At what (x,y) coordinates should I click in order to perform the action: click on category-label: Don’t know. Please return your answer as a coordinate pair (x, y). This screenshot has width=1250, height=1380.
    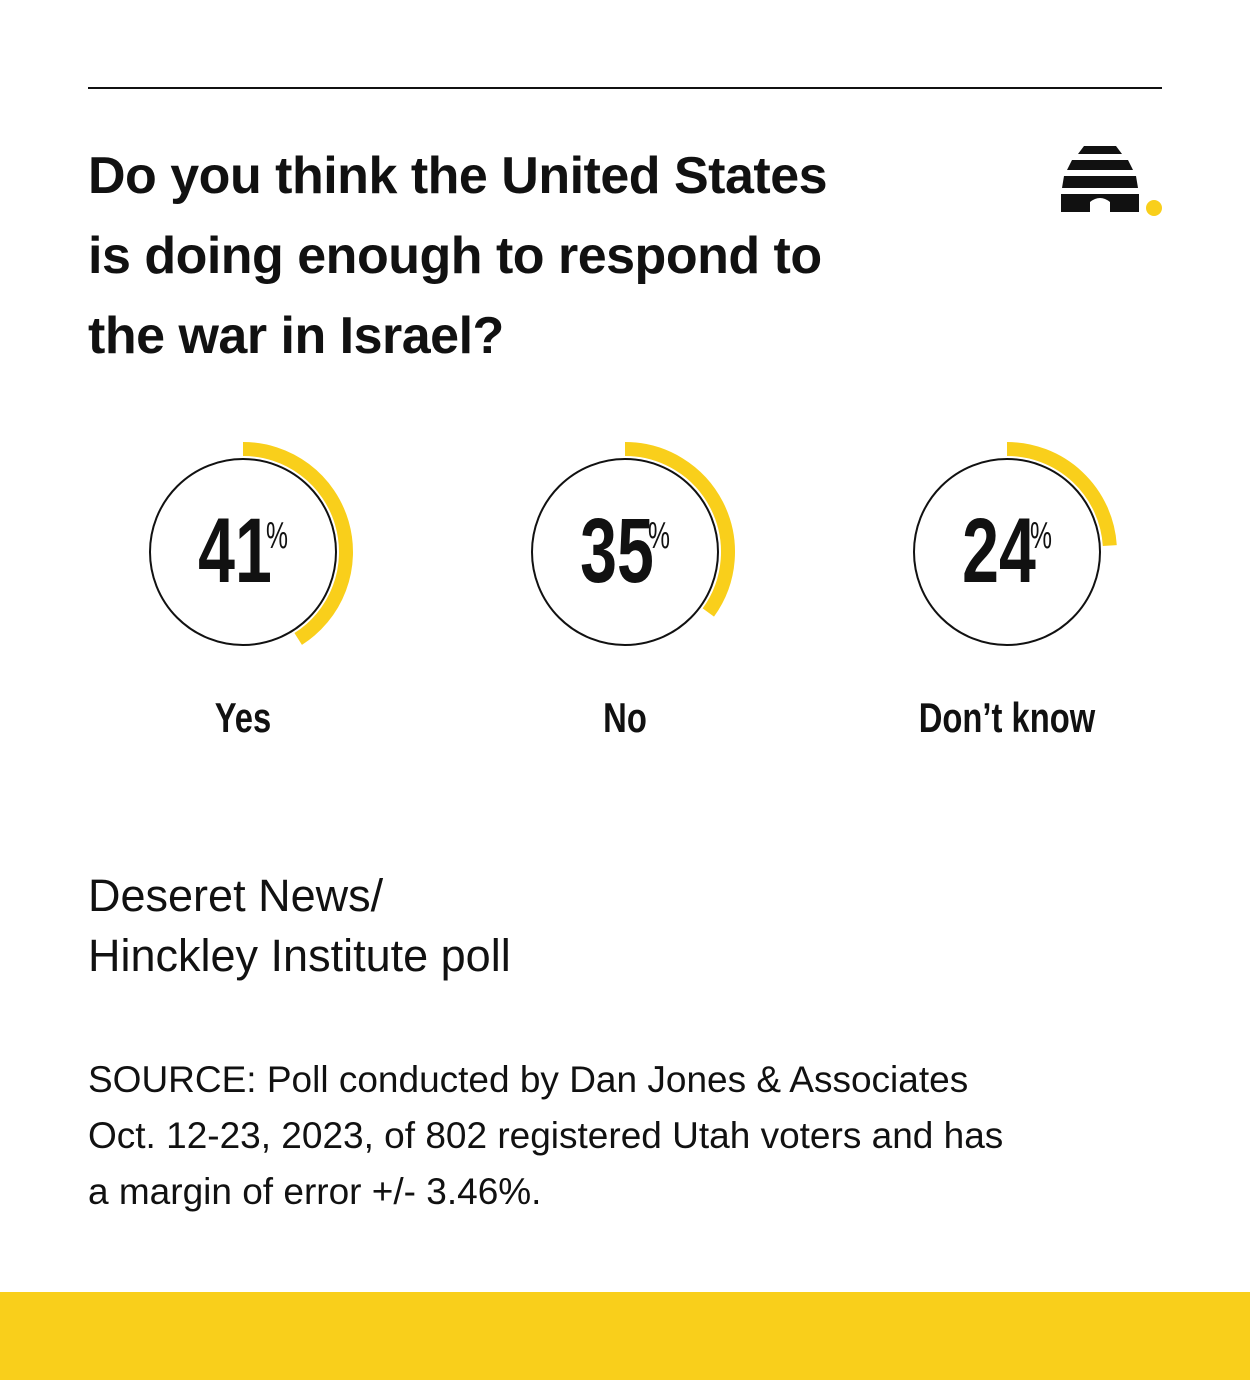
    Looking at the image, I should click on (1007, 717).